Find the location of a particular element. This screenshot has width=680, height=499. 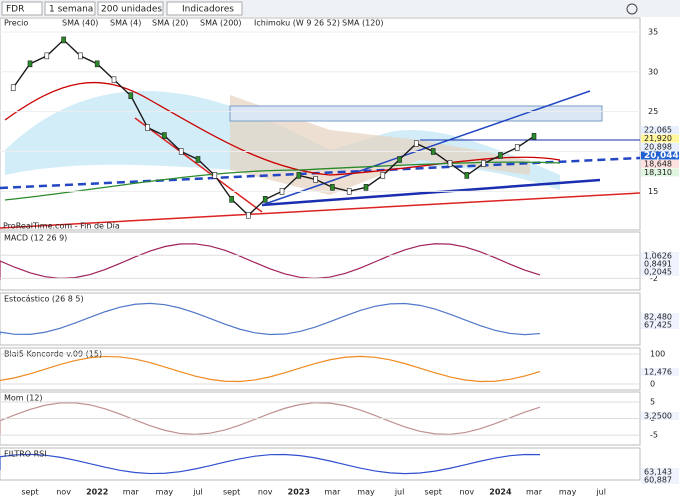

price-label: 20,898 is located at coordinates (658, 147).